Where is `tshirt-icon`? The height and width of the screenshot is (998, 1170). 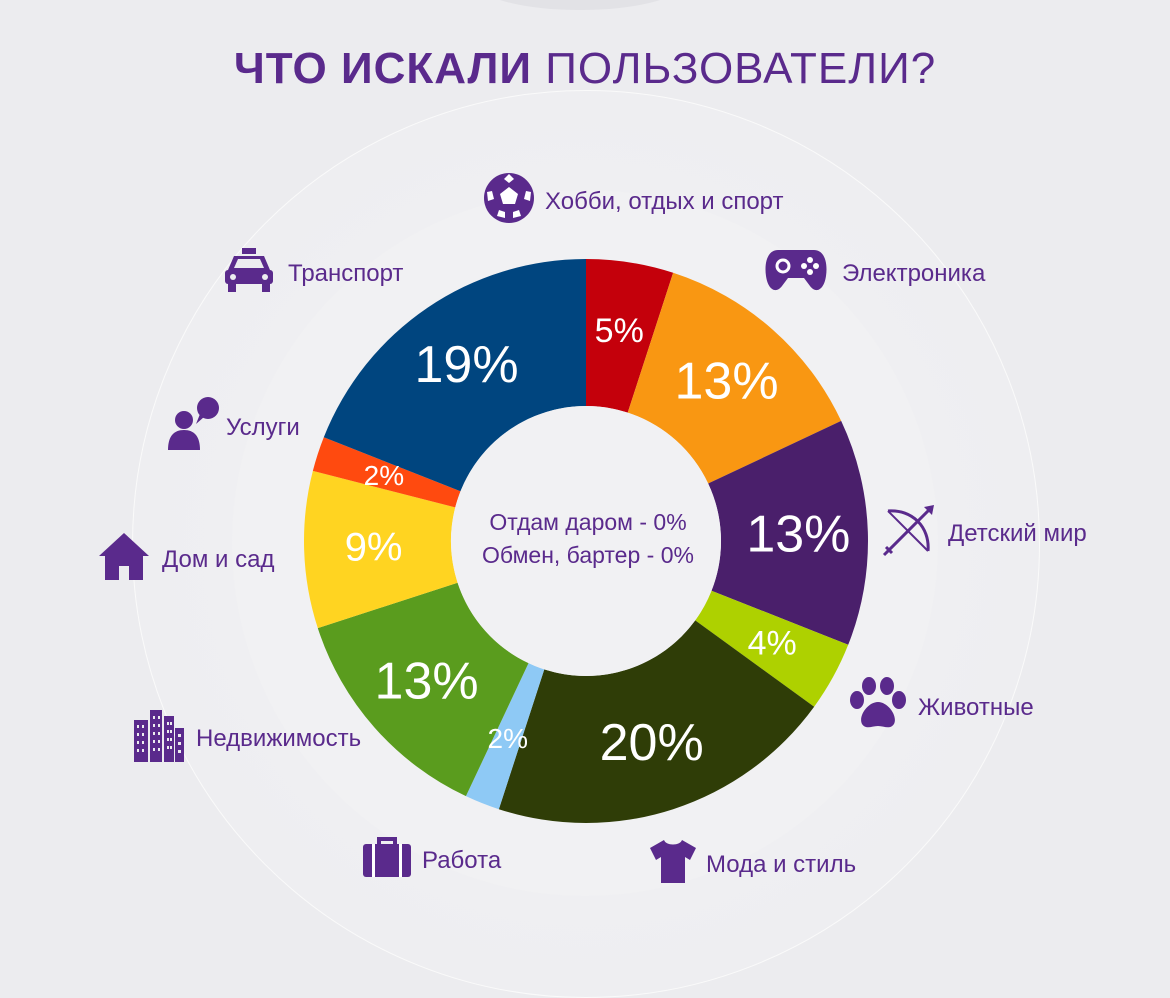
tshirt-icon is located at coordinates (673, 864).